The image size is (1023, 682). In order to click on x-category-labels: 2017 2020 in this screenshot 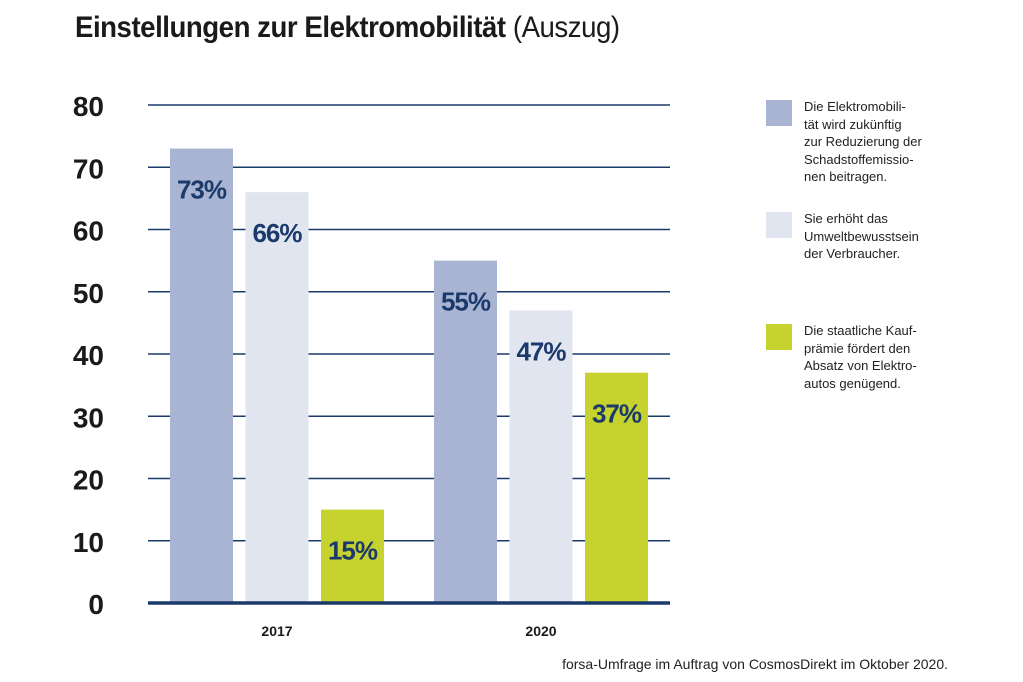, I will do `click(408, 631)`.